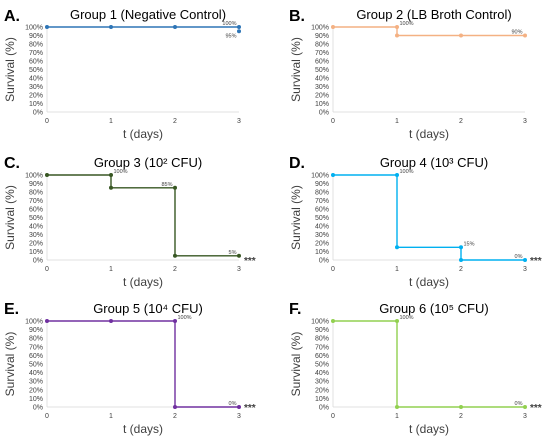 The image size is (550, 437). Describe the element at coordinates (434, 162) in the screenshot. I see `chart-title: Group 4 (10³ CFU)` at that location.